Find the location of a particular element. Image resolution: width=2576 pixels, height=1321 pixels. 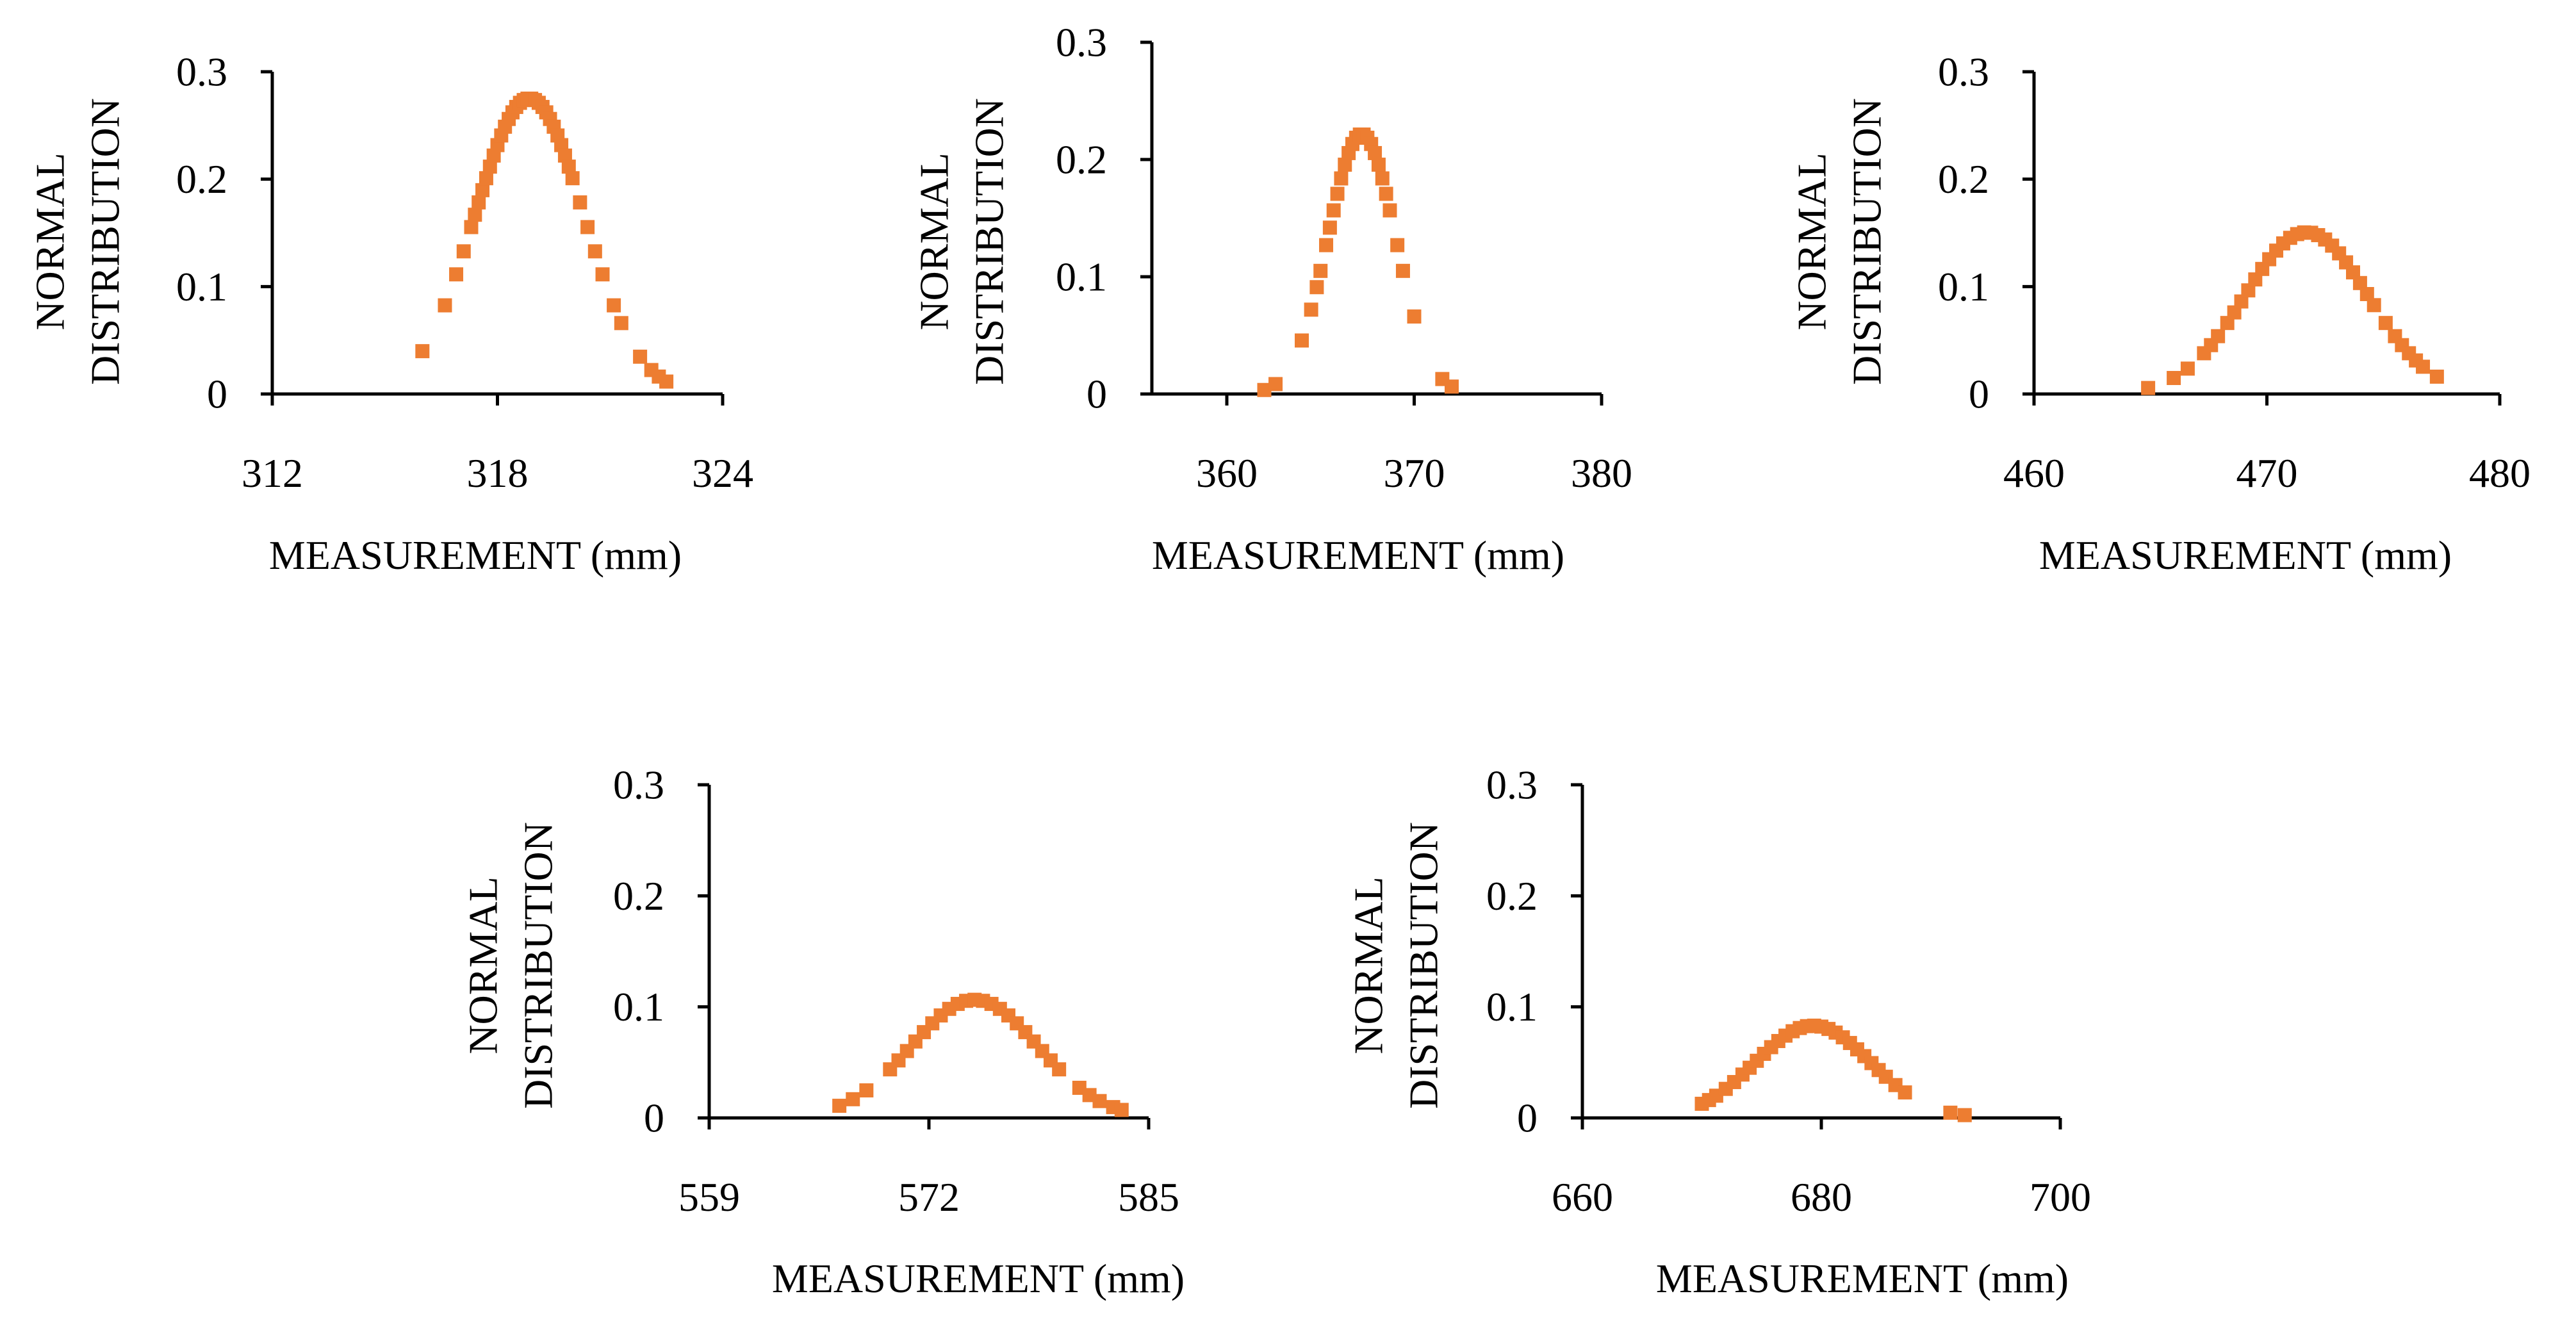

plot-area: 0 0.1 0.2 0.3 312 318 324 is located at coordinates (465, 272).